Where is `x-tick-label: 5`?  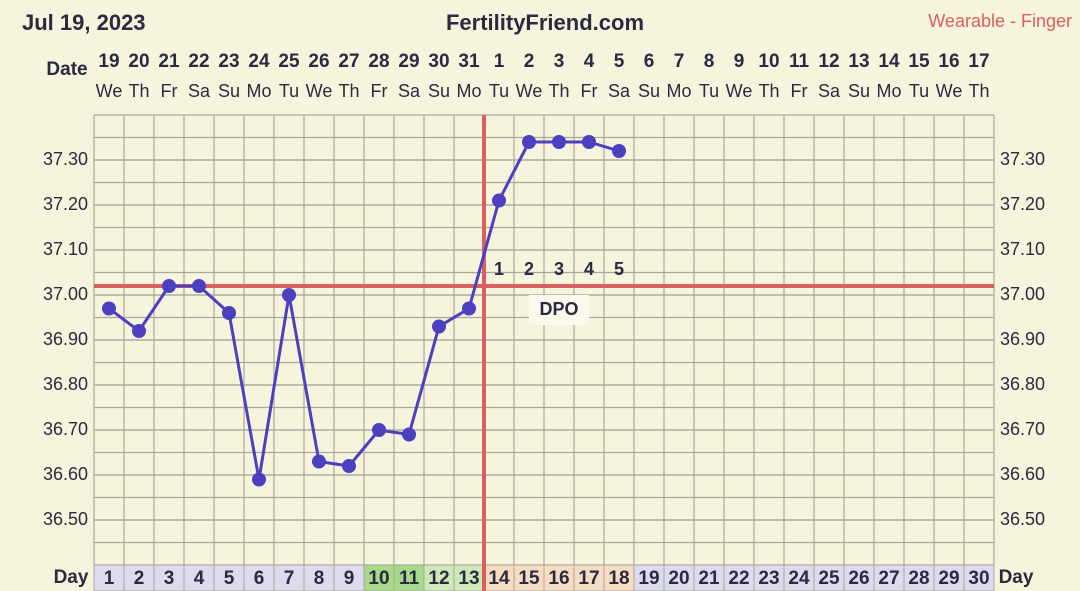
x-tick-label: 5 is located at coordinates (229, 578).